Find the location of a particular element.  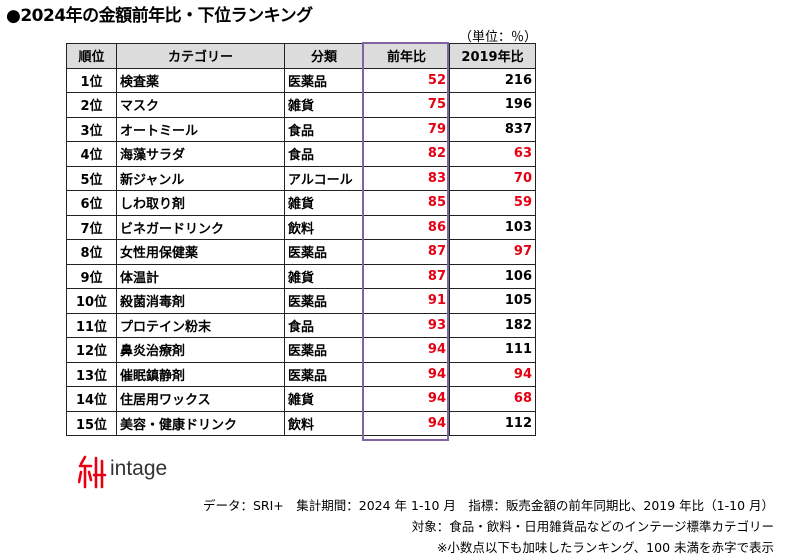

header-yoy: 前年比 is located at coordinates (406, 56).